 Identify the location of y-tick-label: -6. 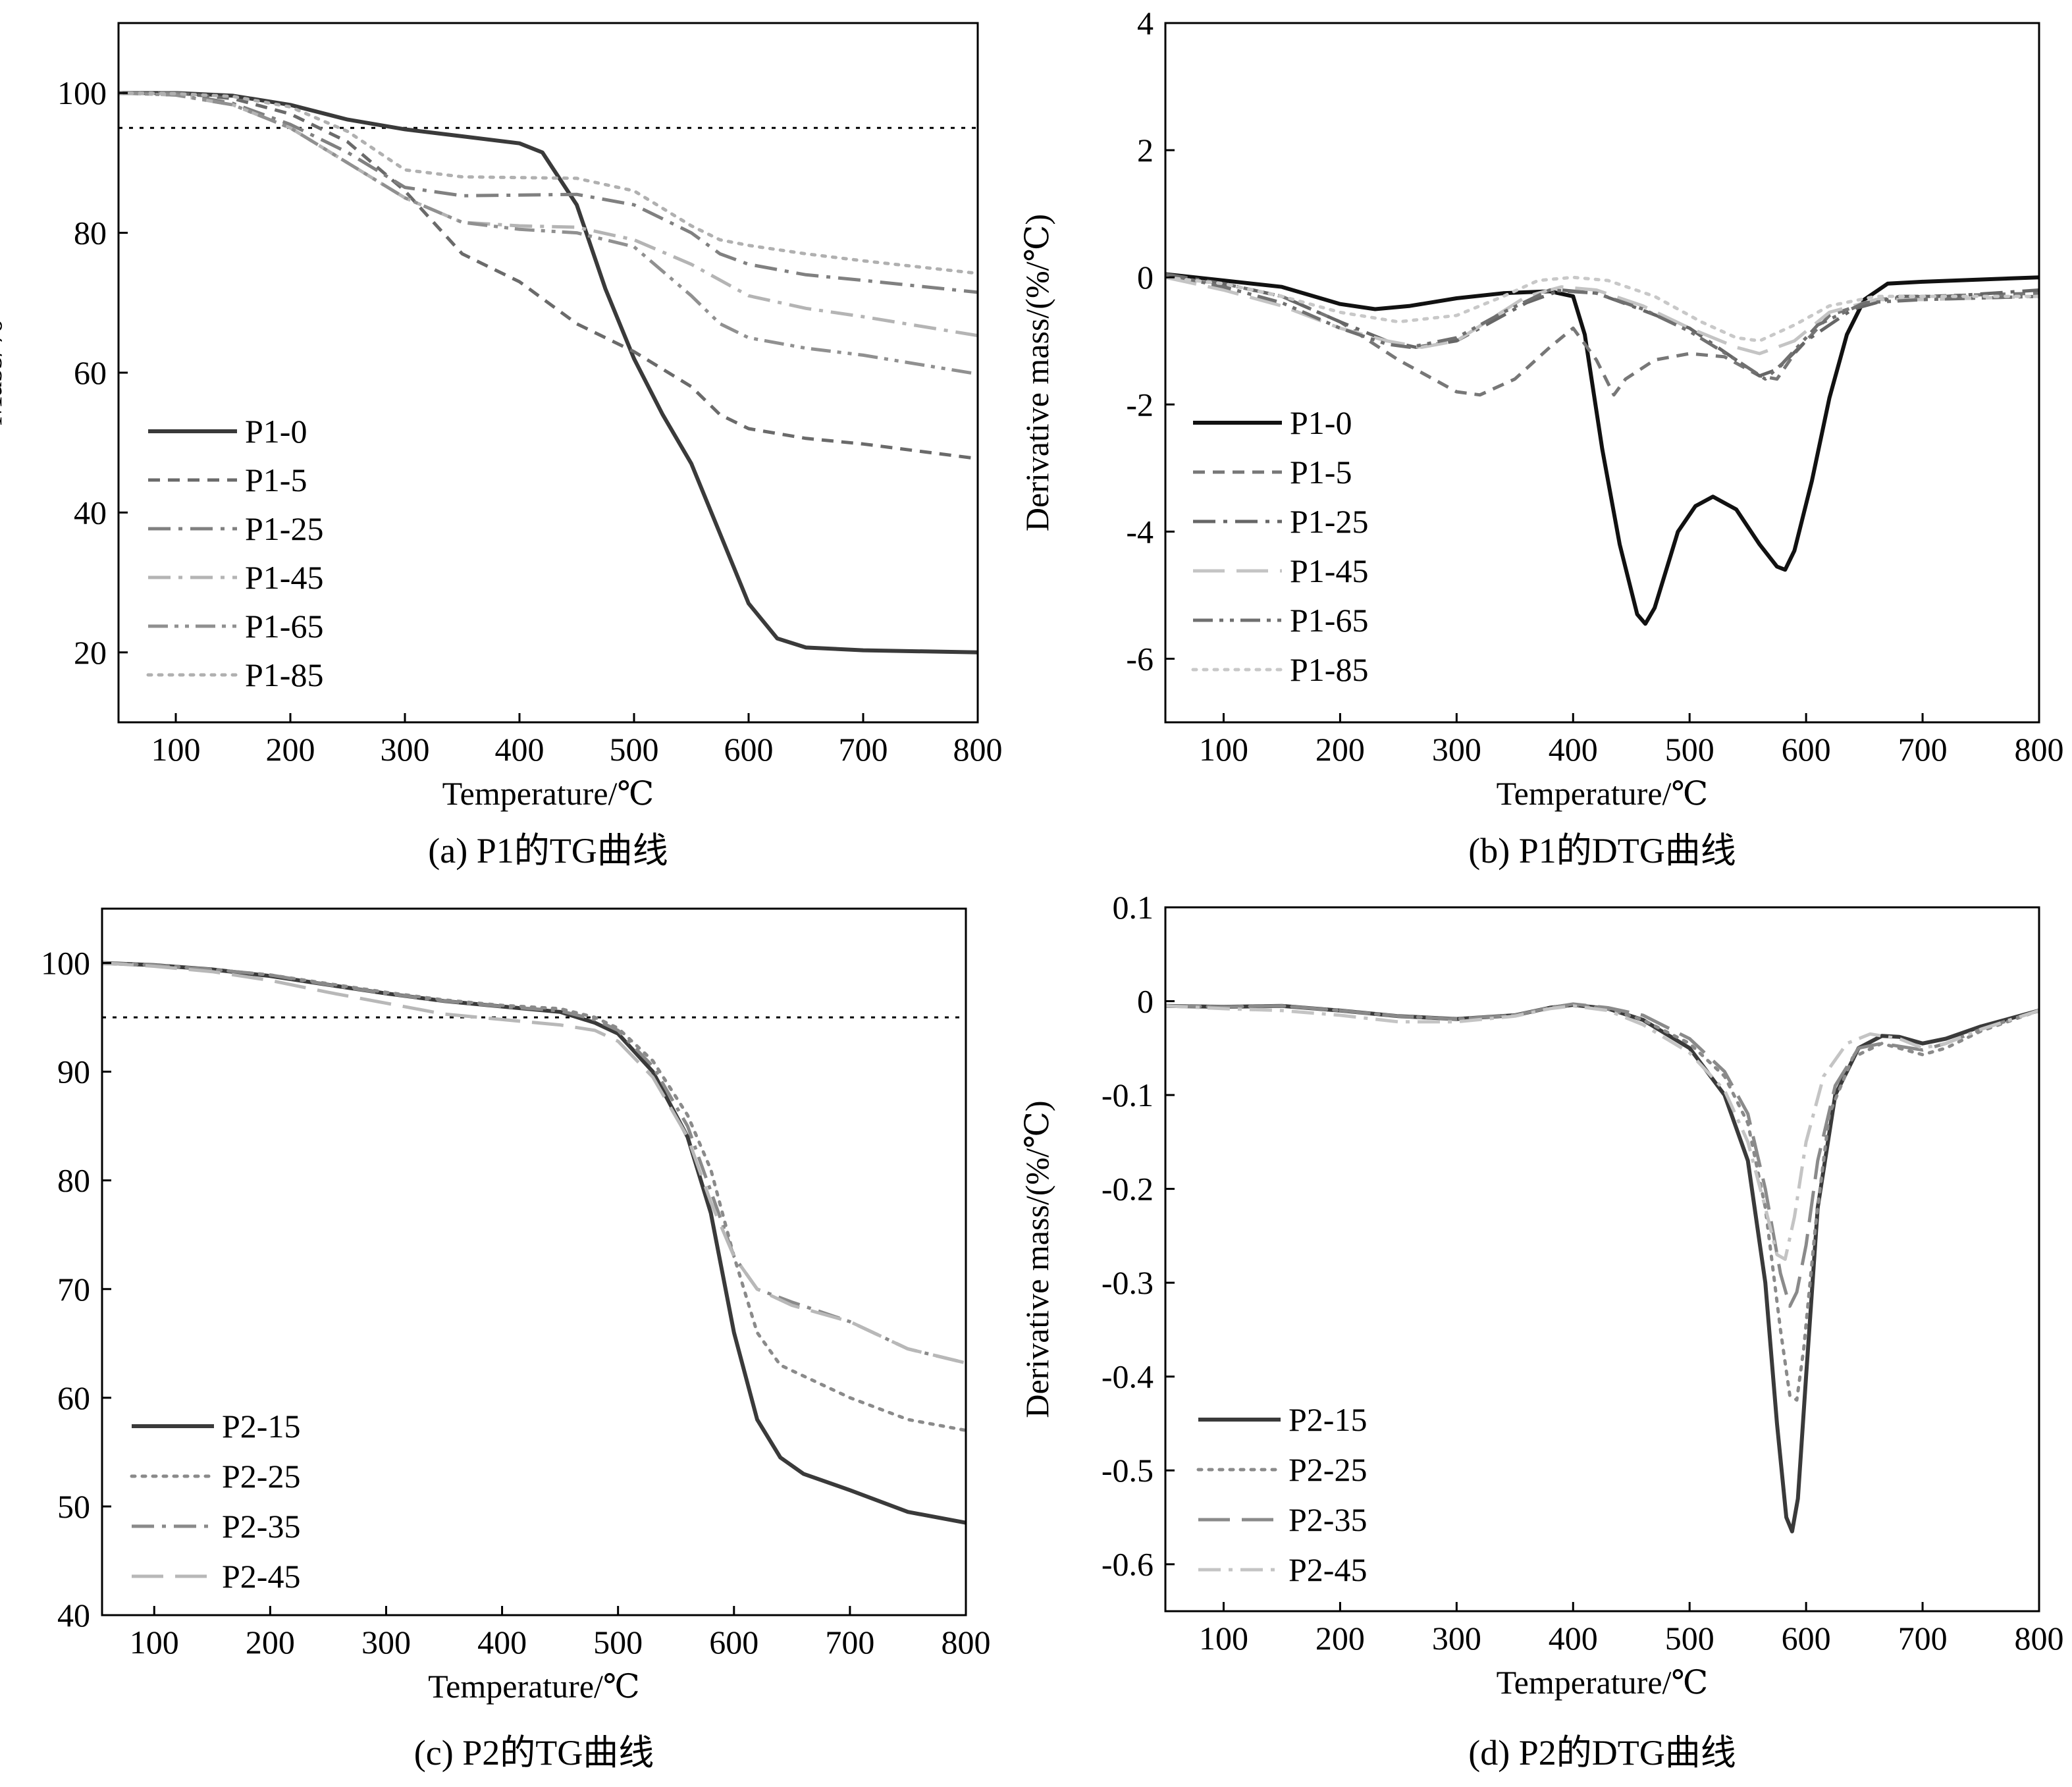
(1140, 659).